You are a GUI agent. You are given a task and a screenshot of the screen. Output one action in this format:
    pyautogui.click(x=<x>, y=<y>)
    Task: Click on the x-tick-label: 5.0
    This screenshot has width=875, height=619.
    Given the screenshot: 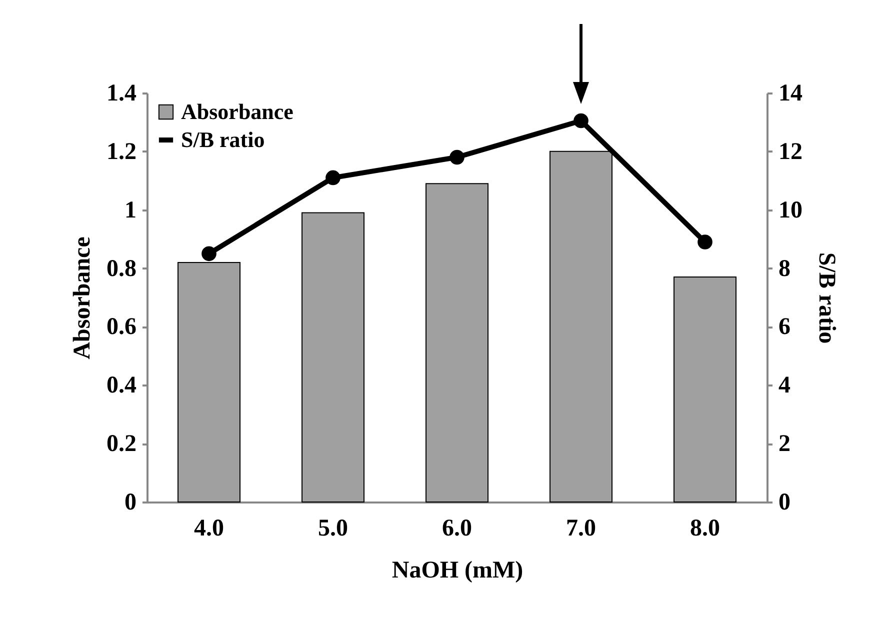 What is the action you would take?
    pyautogui.click(x=333, y=529)
    